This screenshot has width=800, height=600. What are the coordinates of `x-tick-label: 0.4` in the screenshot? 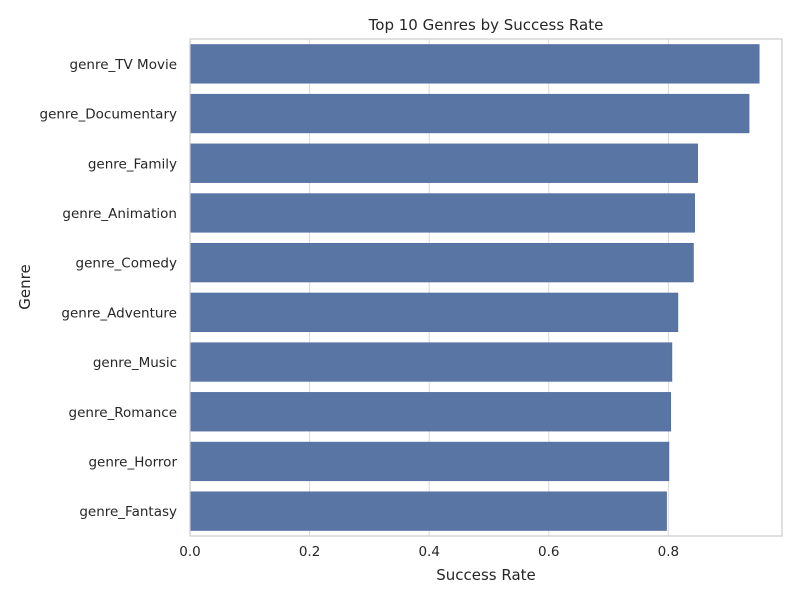 It's located at (428, 552).